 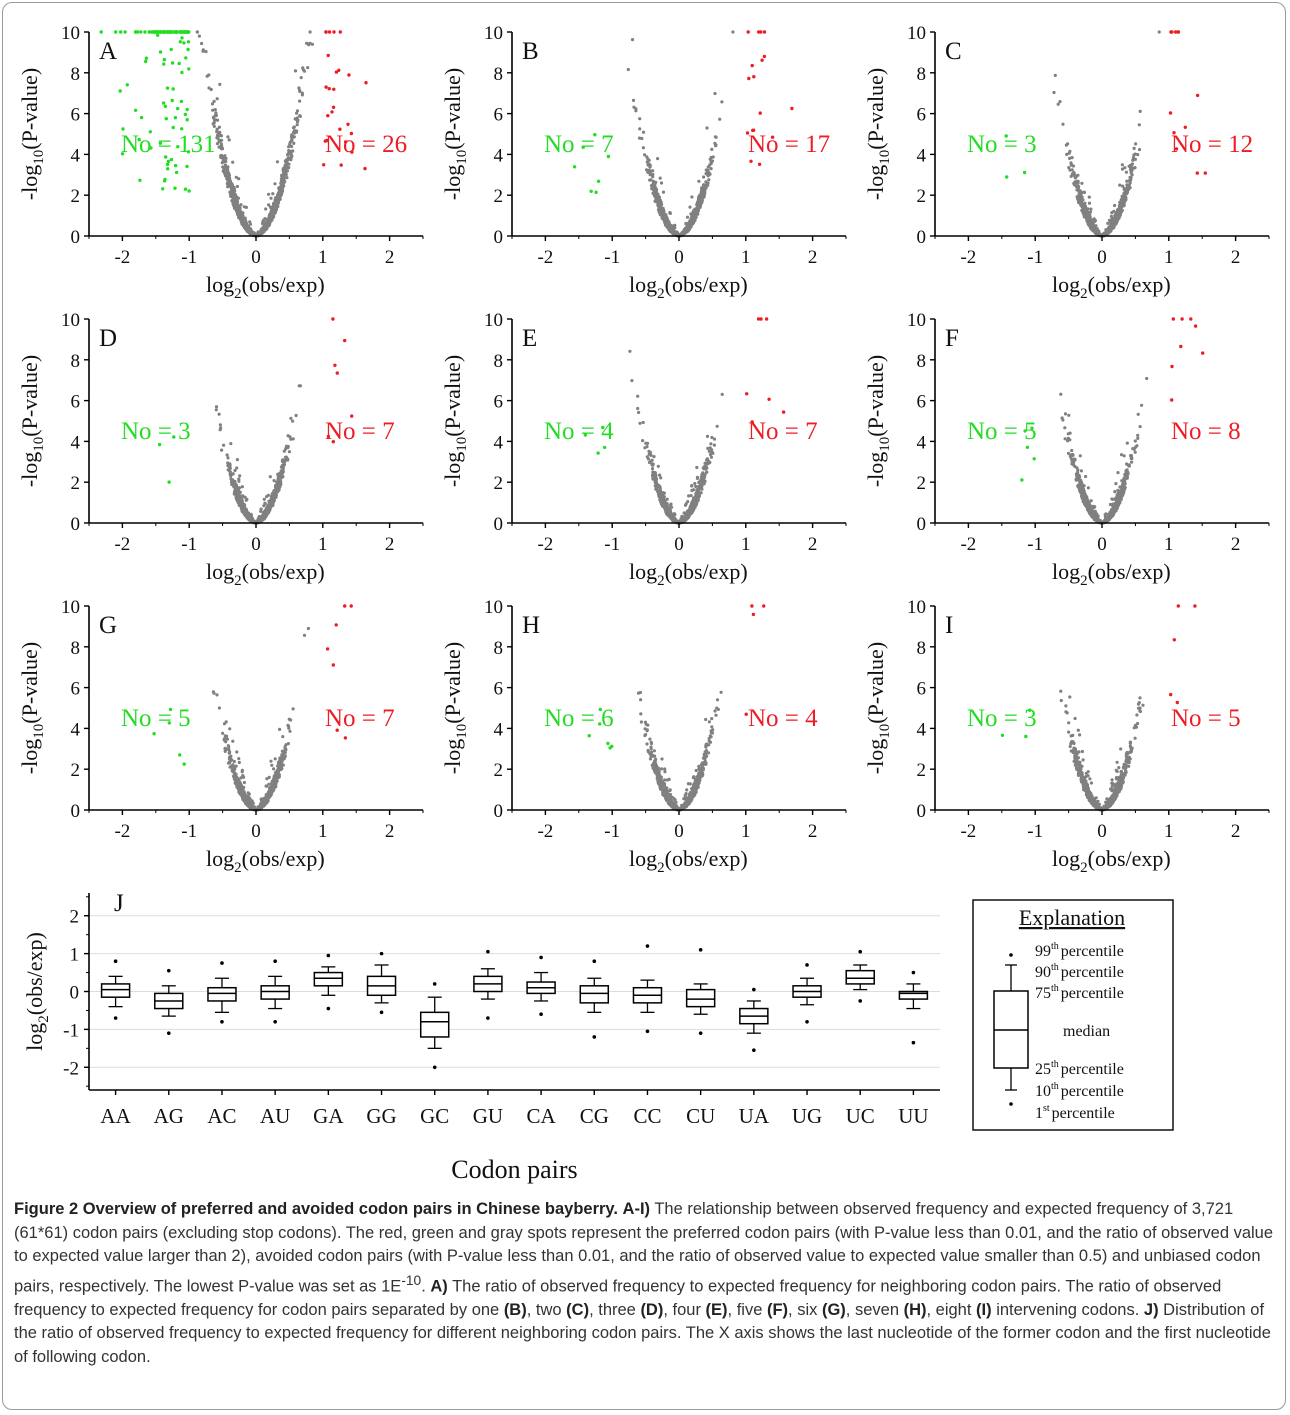 I want to click on y-label-sub: 10, so click(x=885, y=157).